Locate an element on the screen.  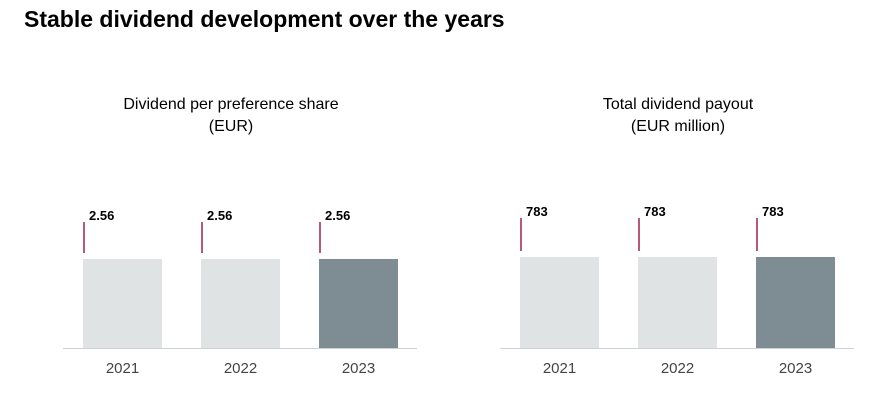
bar-total-payout-2021 is located at coordinates (559, 302).